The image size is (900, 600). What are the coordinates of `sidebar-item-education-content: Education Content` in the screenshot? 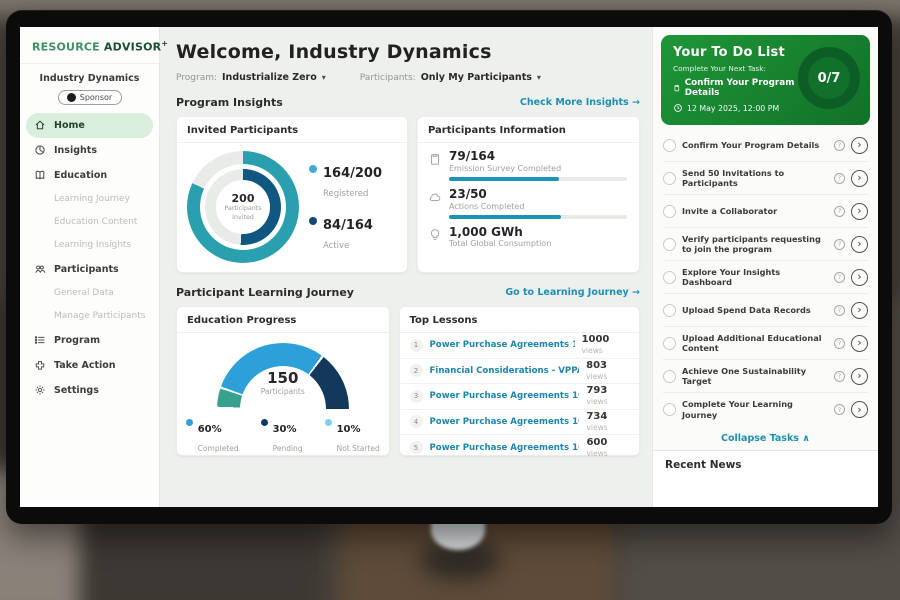 It's located at (89, 222).